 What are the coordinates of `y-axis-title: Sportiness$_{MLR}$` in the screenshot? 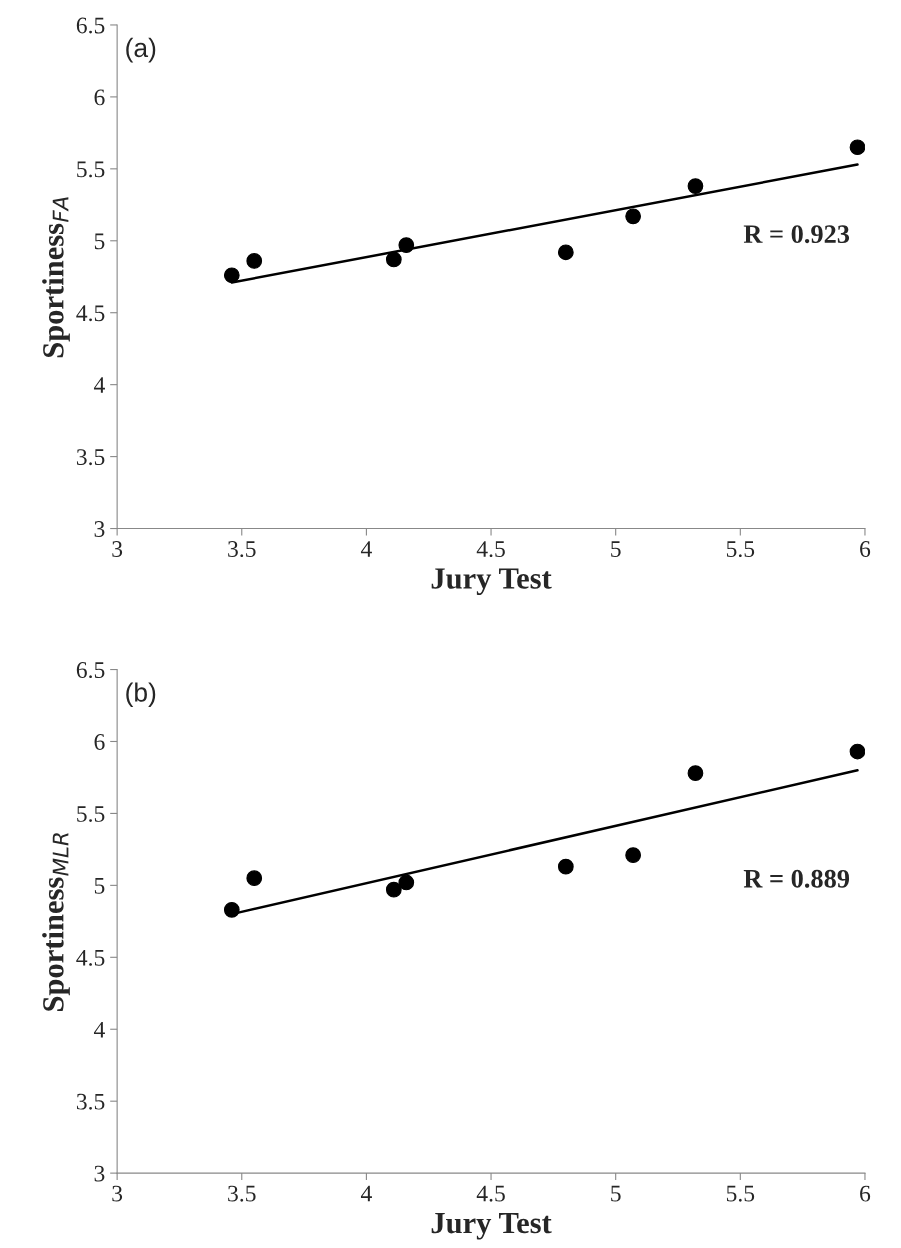 It's located at (56, 922).